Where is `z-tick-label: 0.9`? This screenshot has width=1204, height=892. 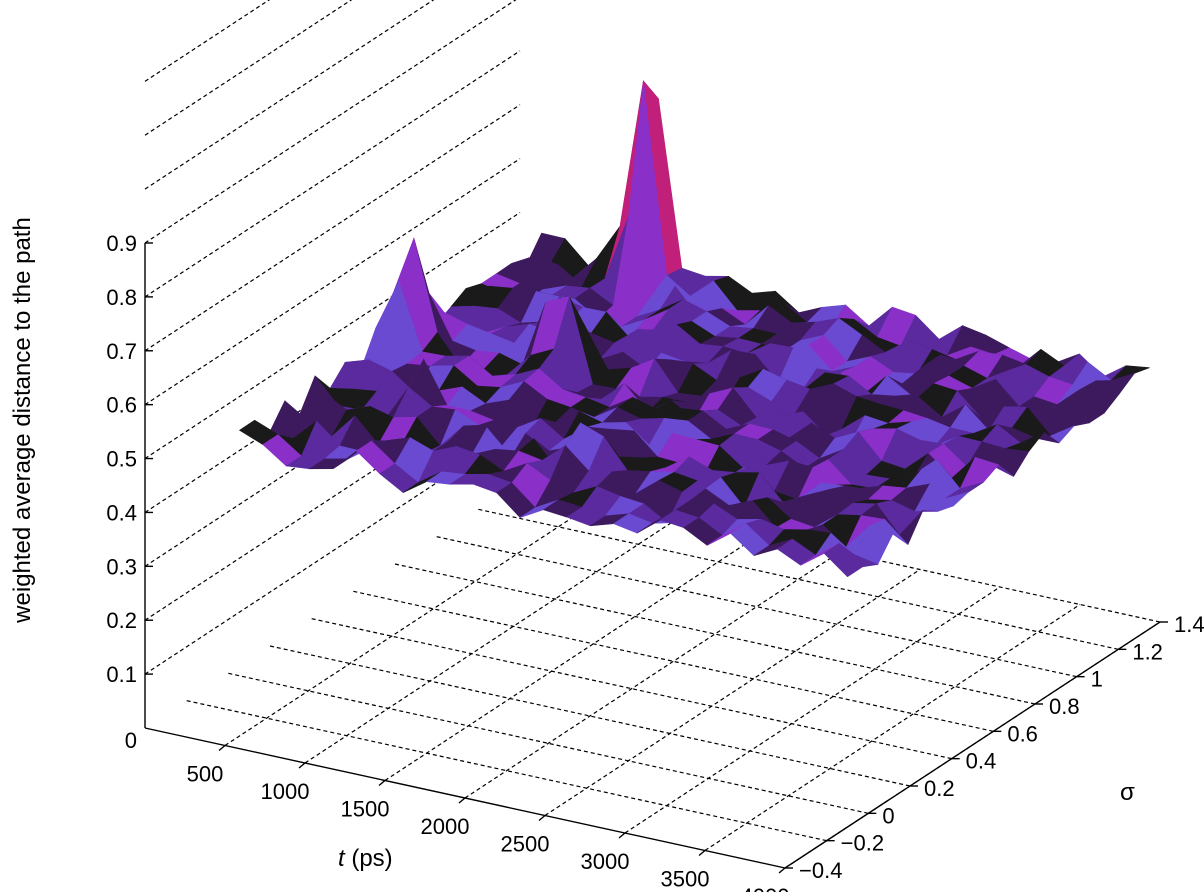
z-tick-label: 0.9 is located at coordinates (121, 243).